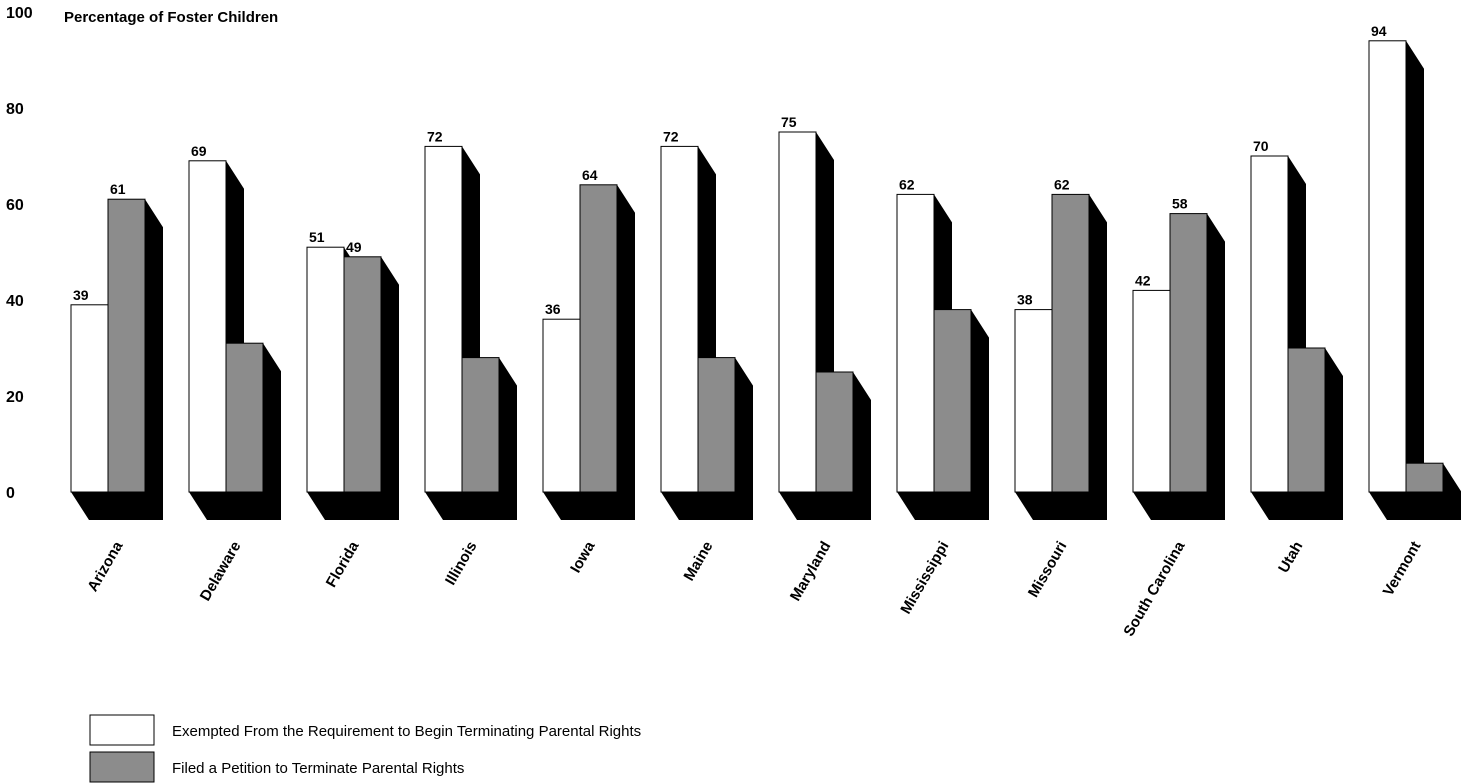 The width and height of the screenshot is (1472, 784). I want to click on data-label-delaware-exempted: 69, so click(199, 151).